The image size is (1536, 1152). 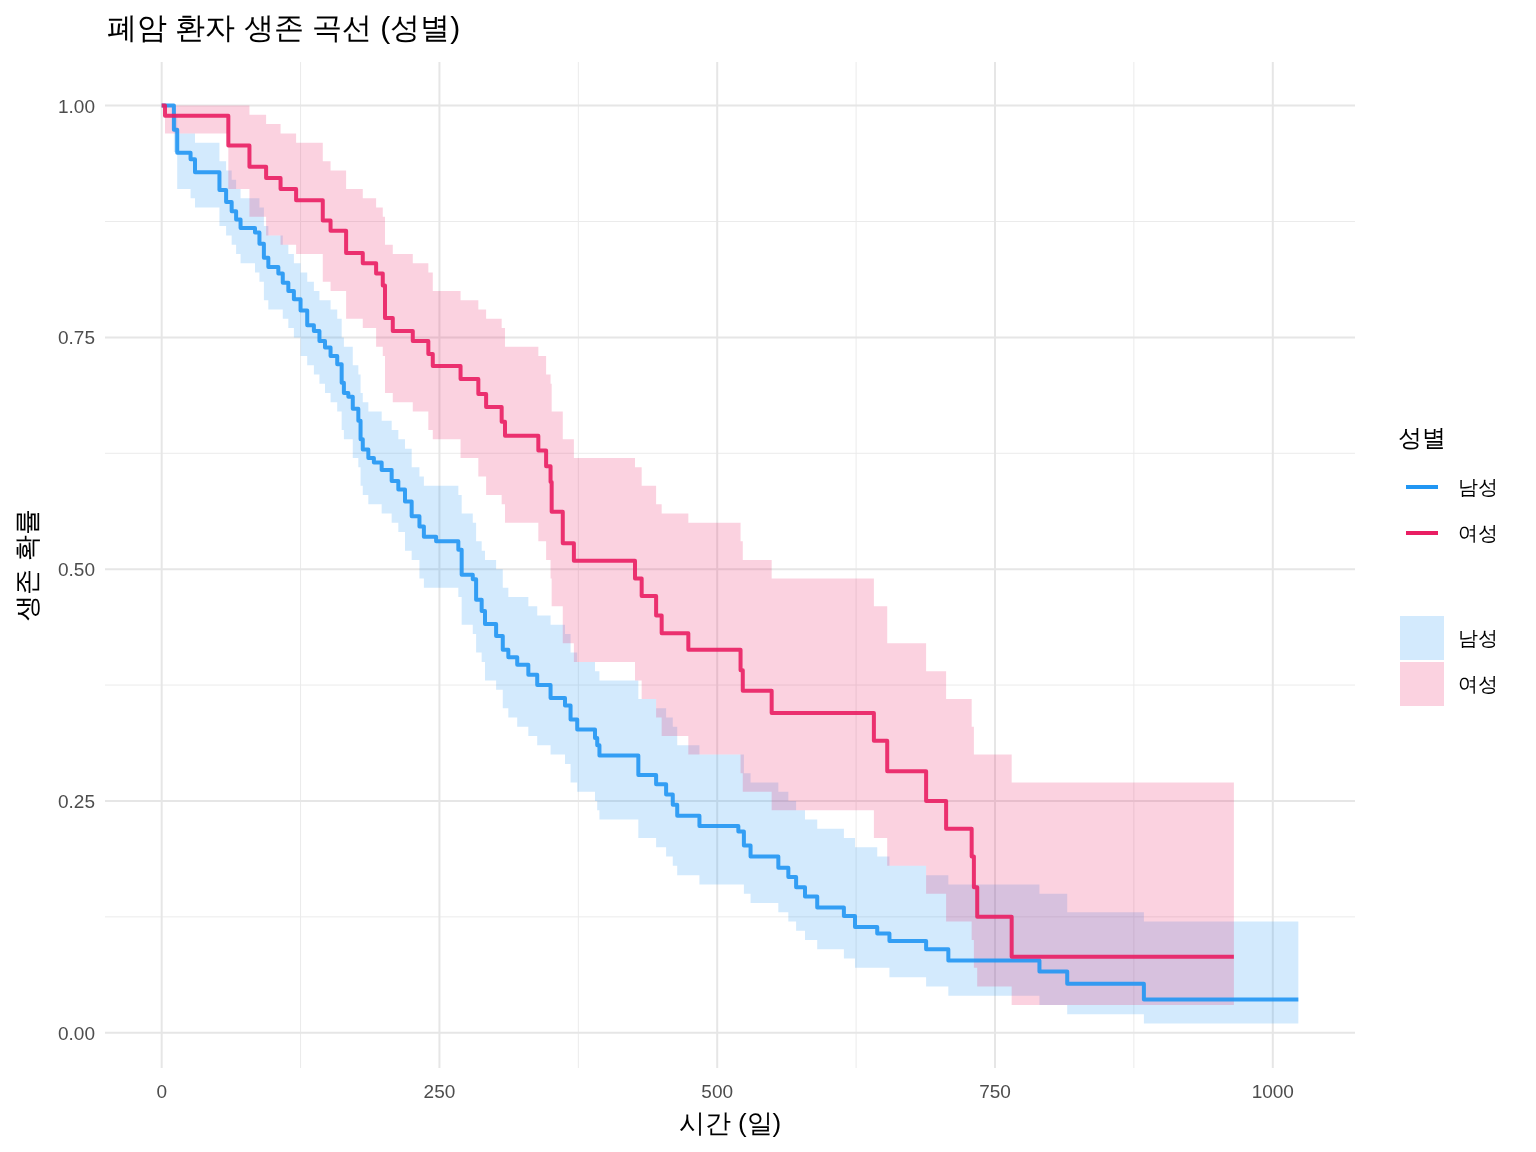 What do you see at coordinates (1272, 1091) in the screenshot?
I see `x-tick-label: 1000` at bounding box center [1272, 1091].